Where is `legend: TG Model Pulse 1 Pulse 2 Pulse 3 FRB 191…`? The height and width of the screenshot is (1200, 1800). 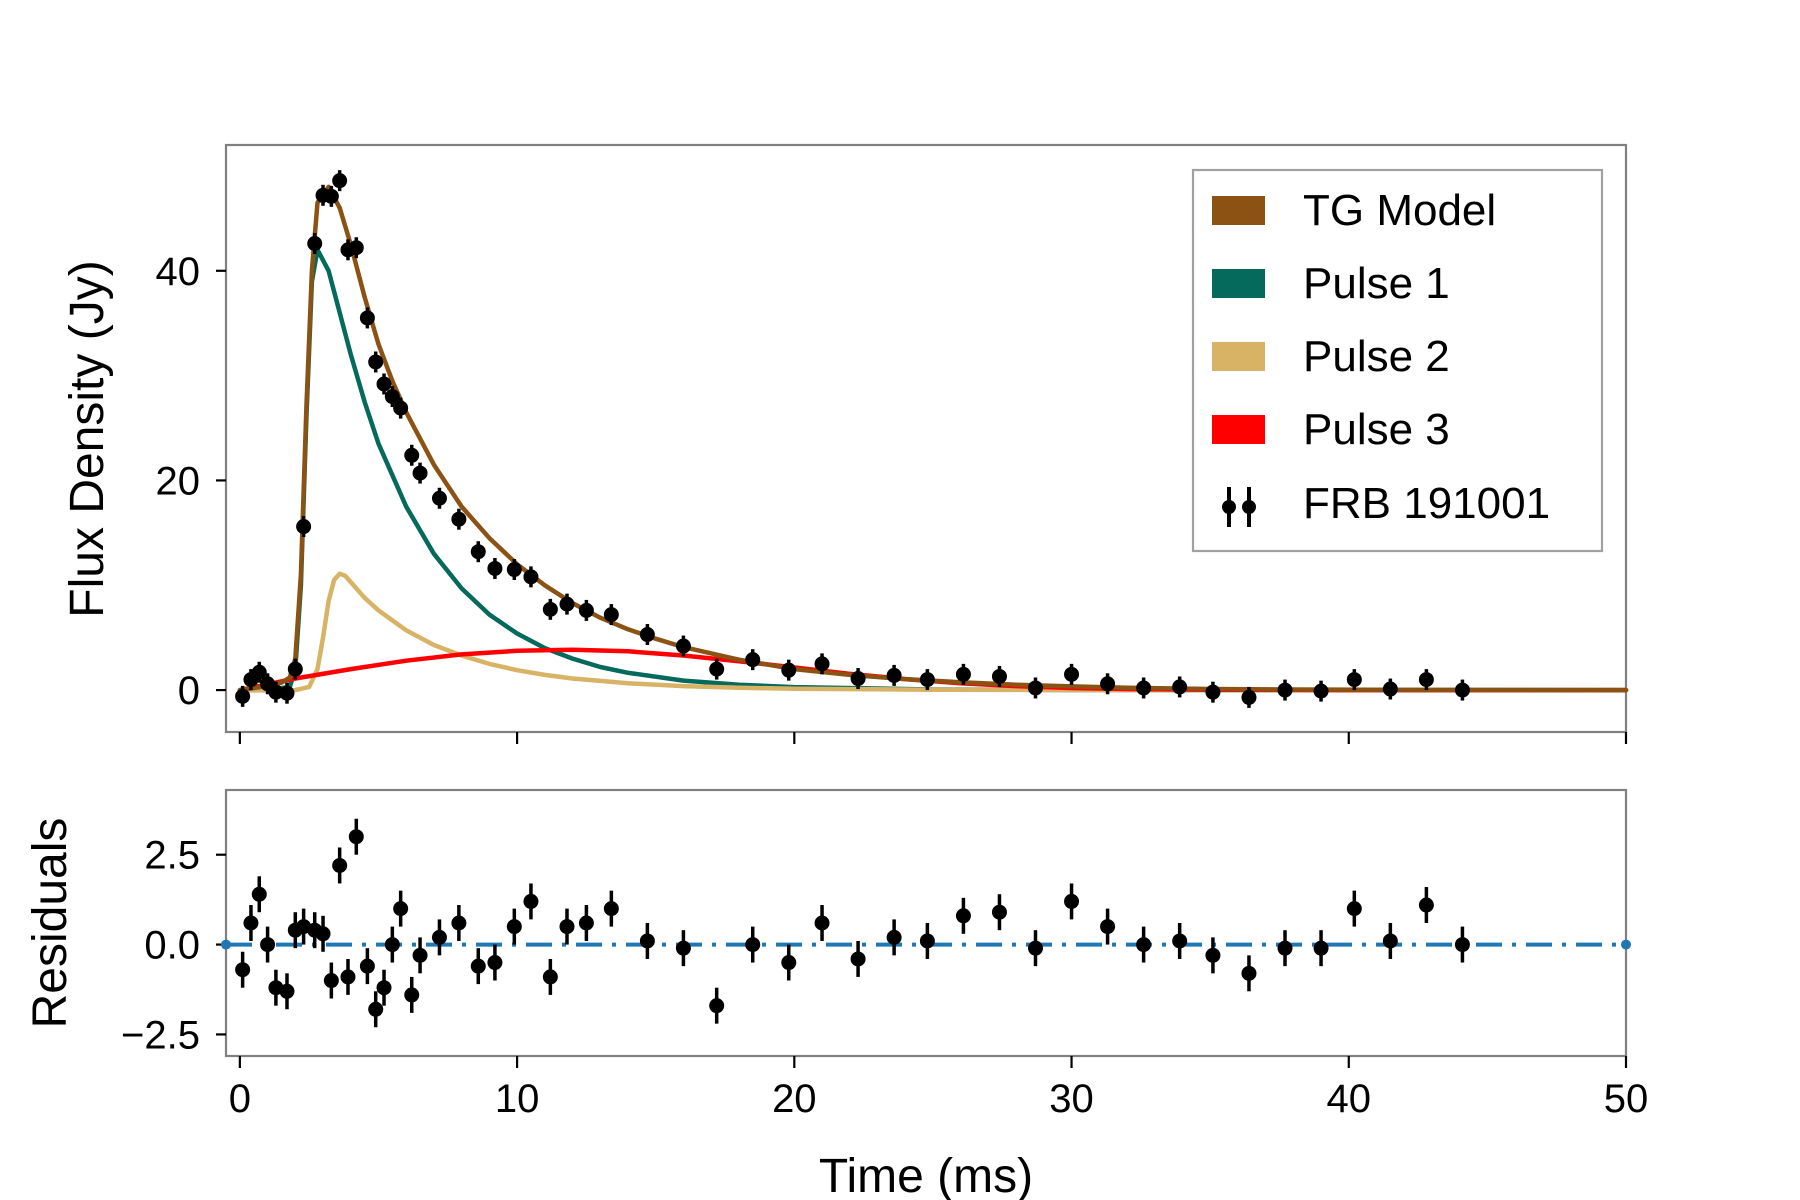
legend: TG Model Pulse 1 Pulse 2 Pulse 3 FRB 191… is located at coordinates (1397, 360).